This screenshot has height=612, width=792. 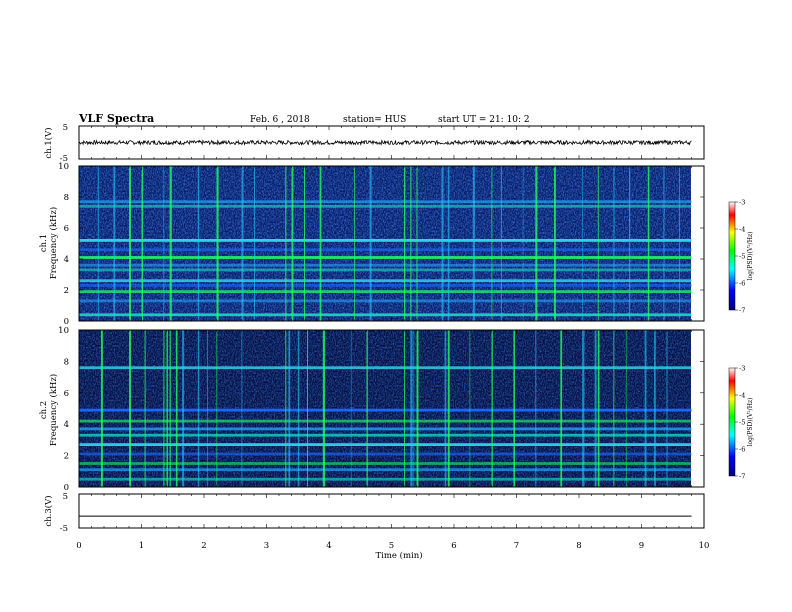 I want to click on x-tick-label: 9, so click(x=641, y=546).